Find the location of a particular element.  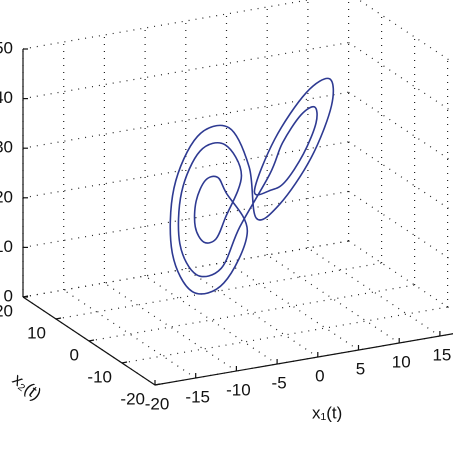

z-tick-label: 0 is located at coordinates (8, 295).